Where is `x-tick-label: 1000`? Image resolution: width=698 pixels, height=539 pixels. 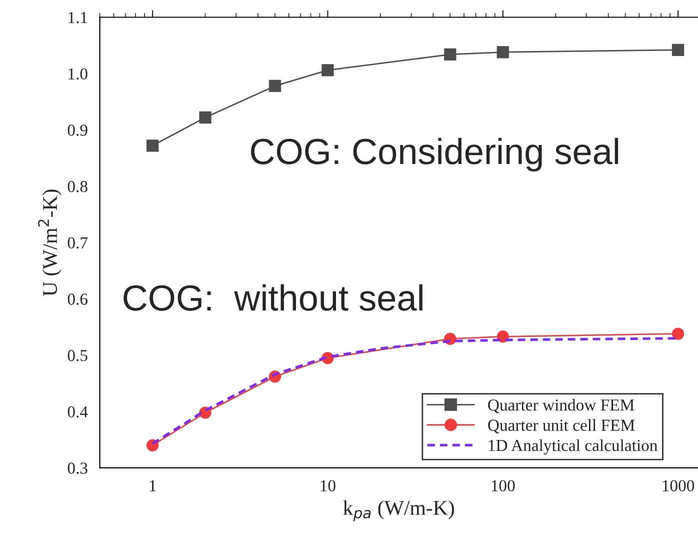 x-tick-label: 1000 is located at coordinates (678, 486).